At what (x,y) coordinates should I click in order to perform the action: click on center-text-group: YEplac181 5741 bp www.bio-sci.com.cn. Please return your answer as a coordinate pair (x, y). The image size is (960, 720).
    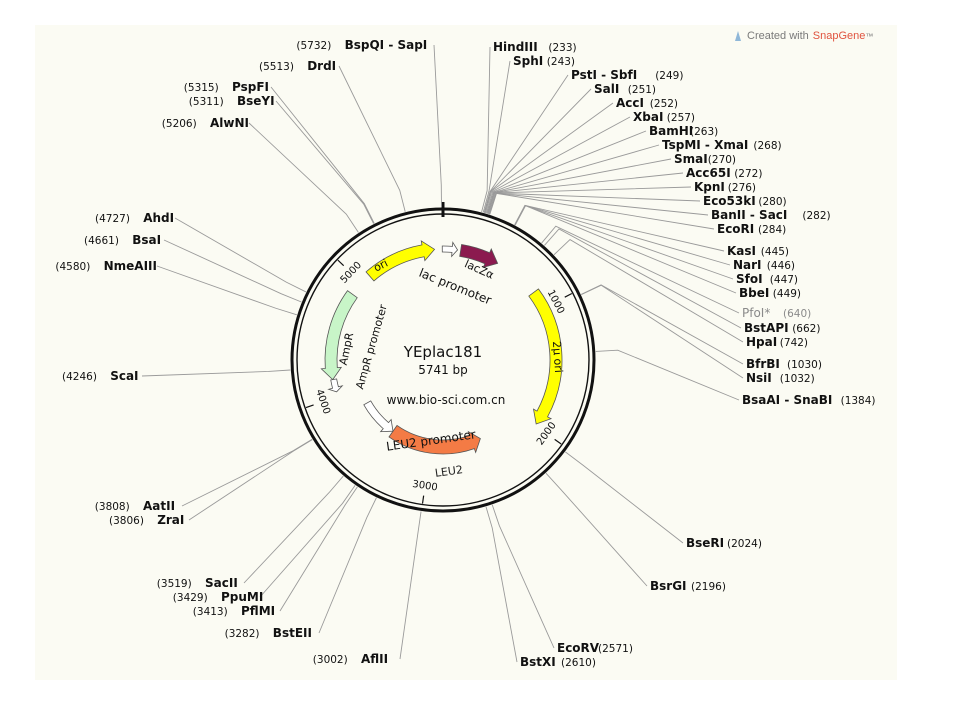
    Looking at the image, I should click on (446, 375).